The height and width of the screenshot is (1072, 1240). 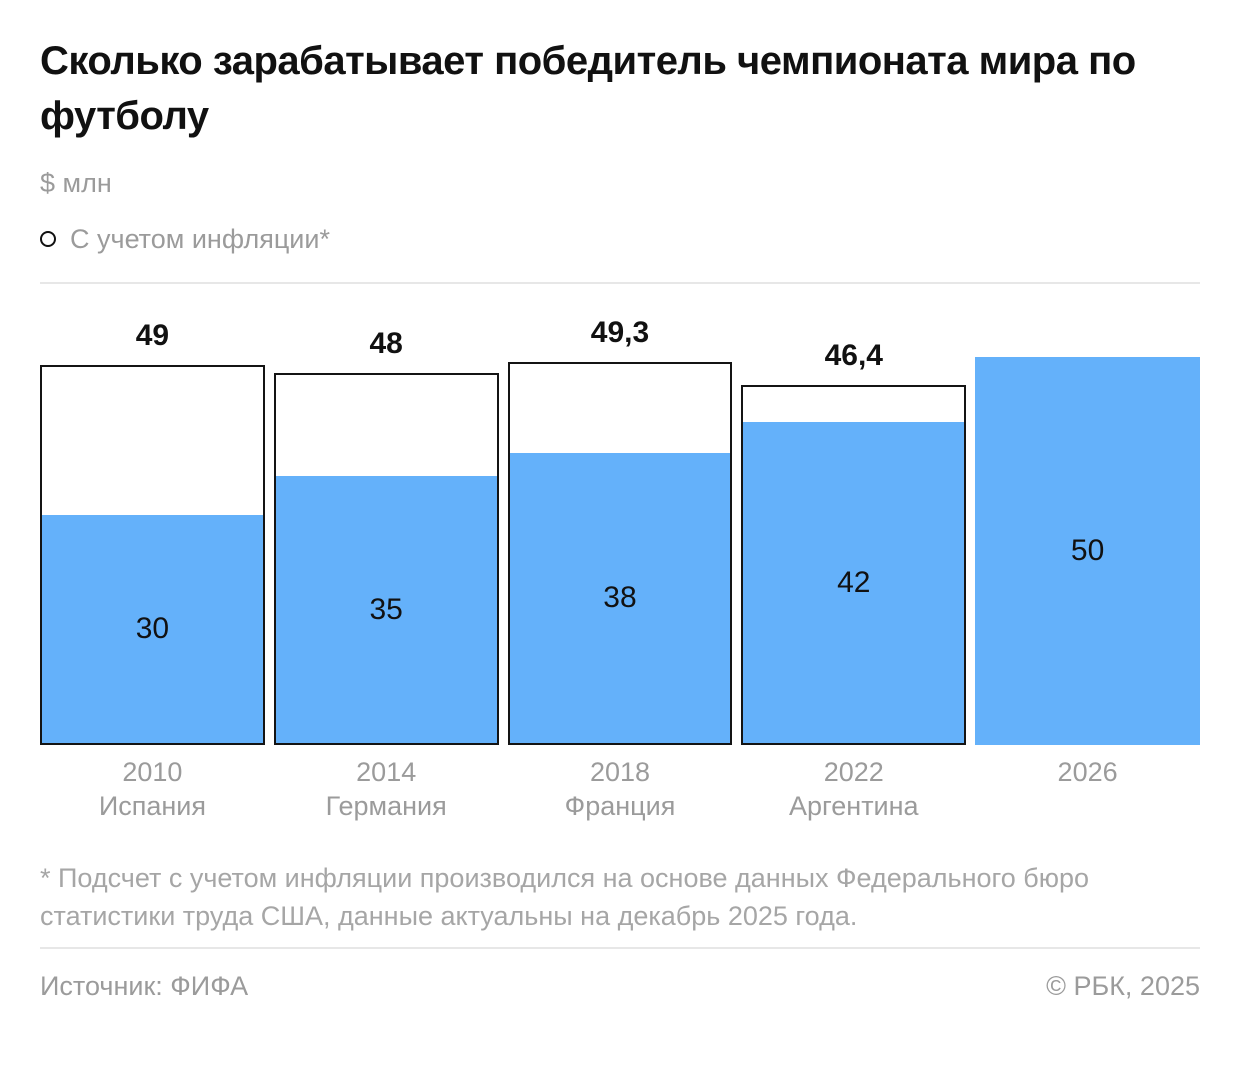 What do you see at coordinates (1123, 986) in the screenshot?
I see `copyright-label: © РБК, 2025` at bounding box center [1123, 986].